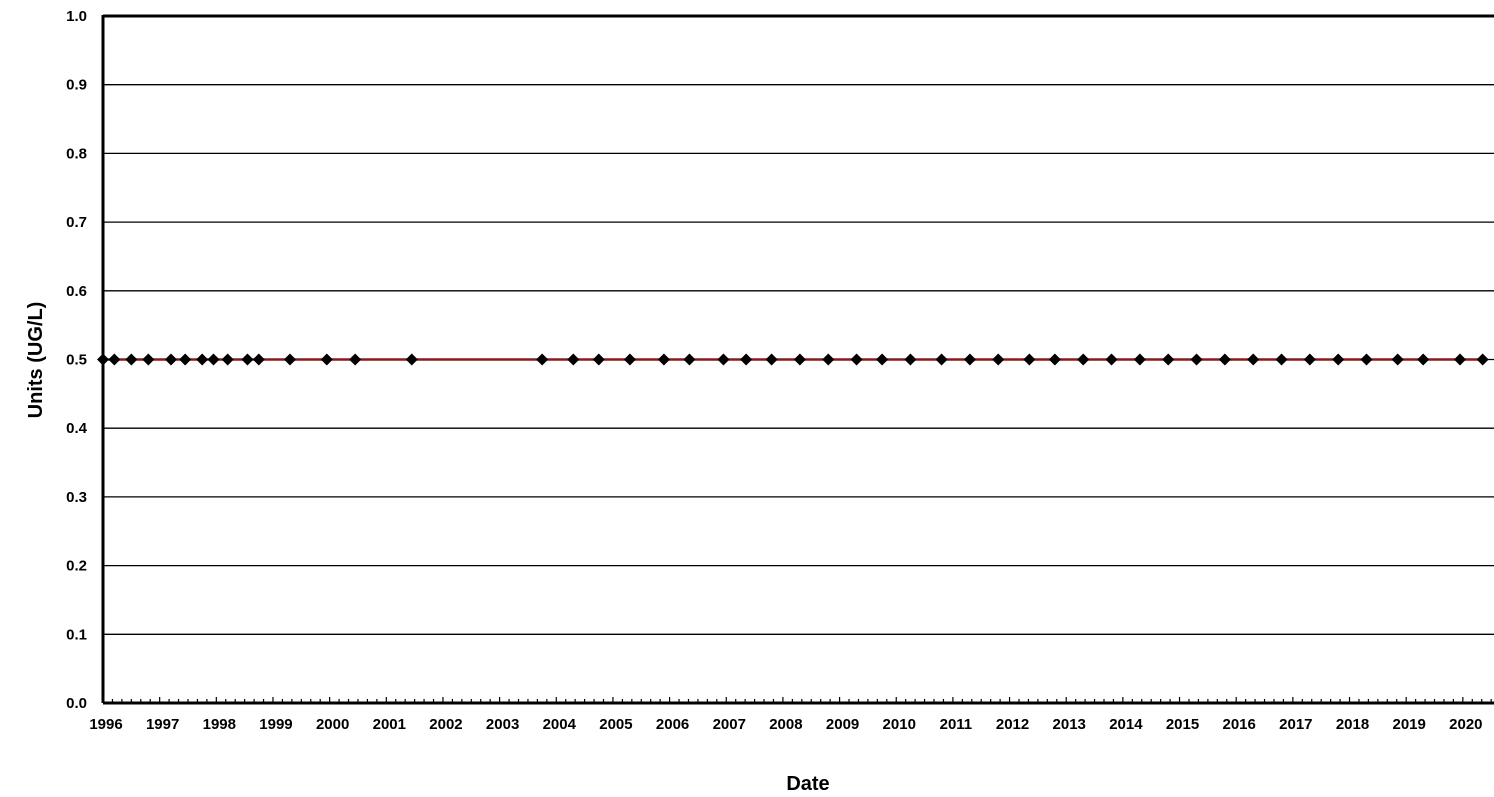 The width and height of the screenshot is (1494, 797). What do you see at coordinates (275, 724) in the screenshot?
I see `x-tick-label: 1999` at bounding box center [275, 724].